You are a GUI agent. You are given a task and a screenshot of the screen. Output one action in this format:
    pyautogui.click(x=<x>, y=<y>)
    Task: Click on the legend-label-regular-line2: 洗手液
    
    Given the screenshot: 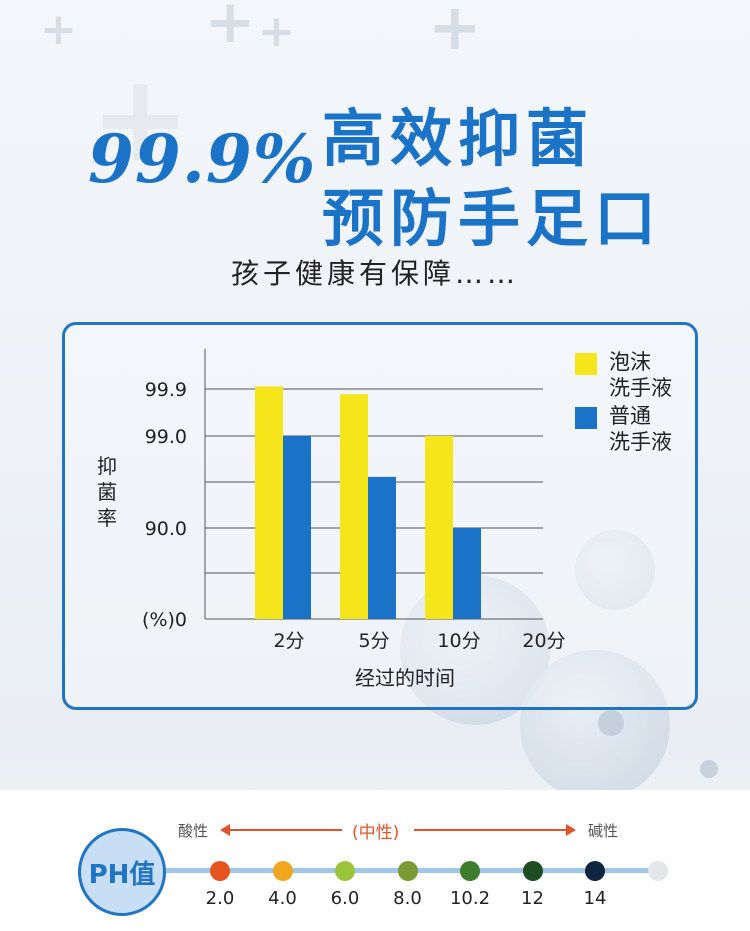 What is the action you would take?
    pyautogui.click(x=640, y=442)
    